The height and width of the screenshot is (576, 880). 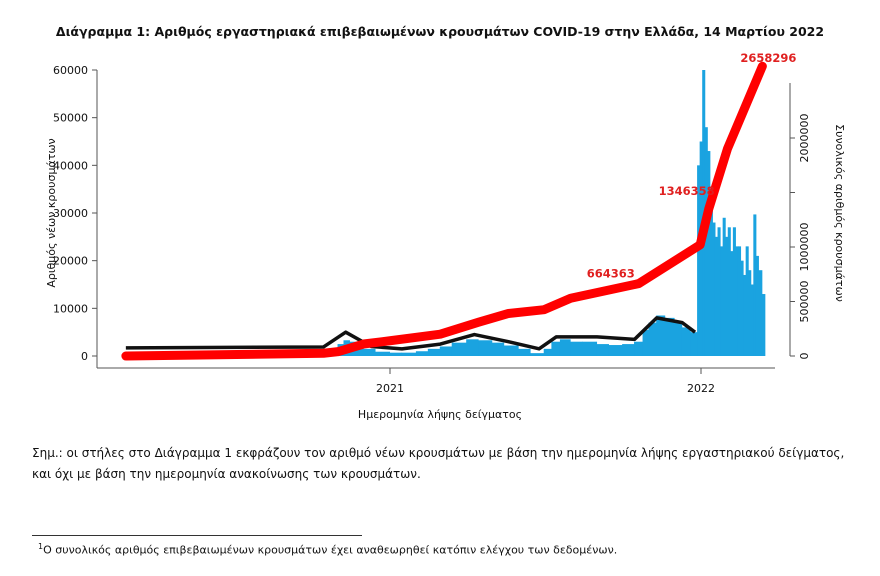 I want to click on cumulative-annotation: 1346358, so click(x=687, y=191).